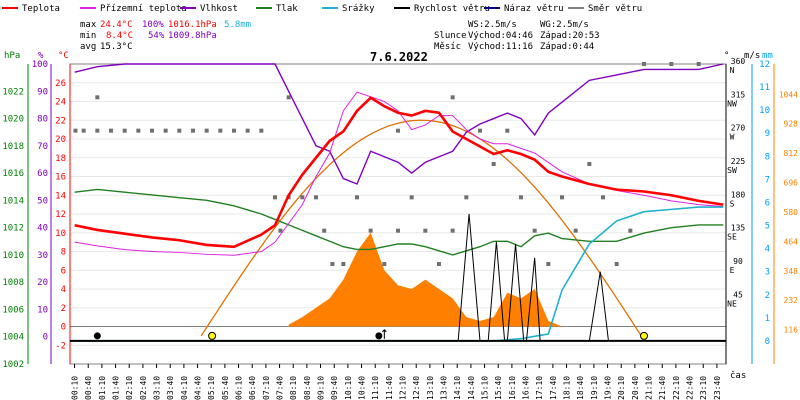 The height and width of the screenshot is (400, 800). What do you see at coordinates (791, 124) in the screenshot?
I see `mm-tick-label: 928` at bounding box center [791, 124].